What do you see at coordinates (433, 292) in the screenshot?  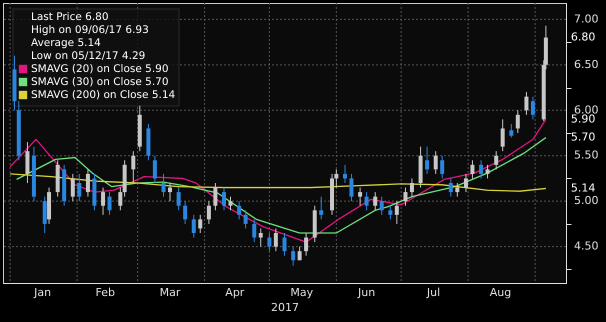 I see `x-tick-label: Jul` at bounding box center [433, 292].